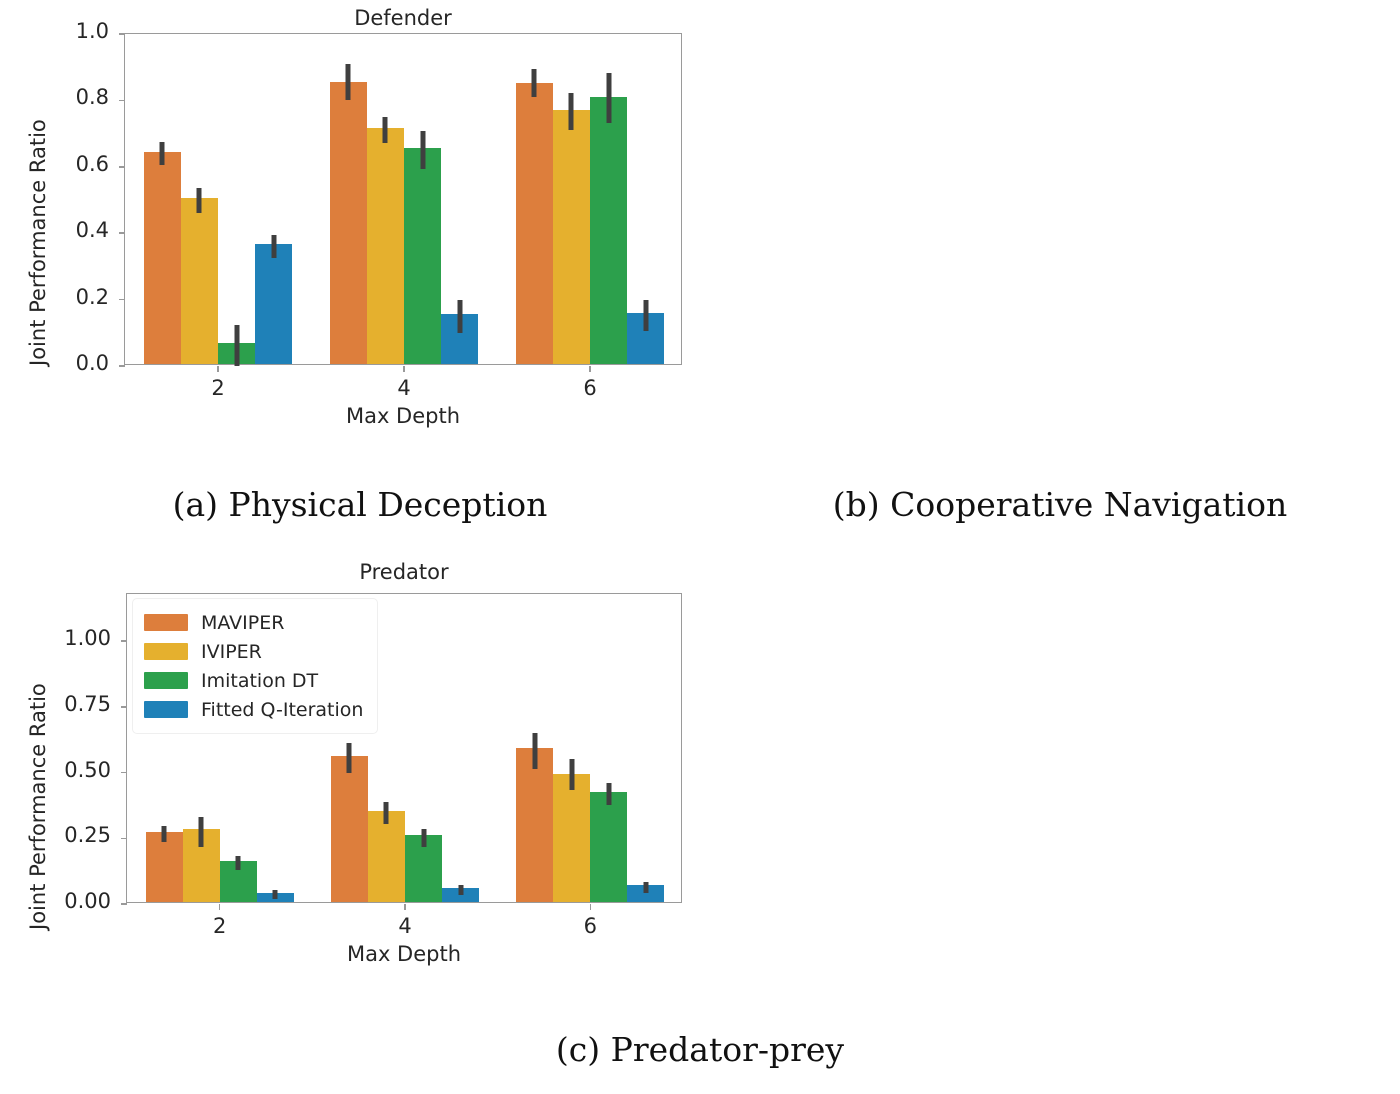 This screenshot has width=1400, height=1094. I want to click on bar-predator-imitation-dt-depth6, so click(609, 847).